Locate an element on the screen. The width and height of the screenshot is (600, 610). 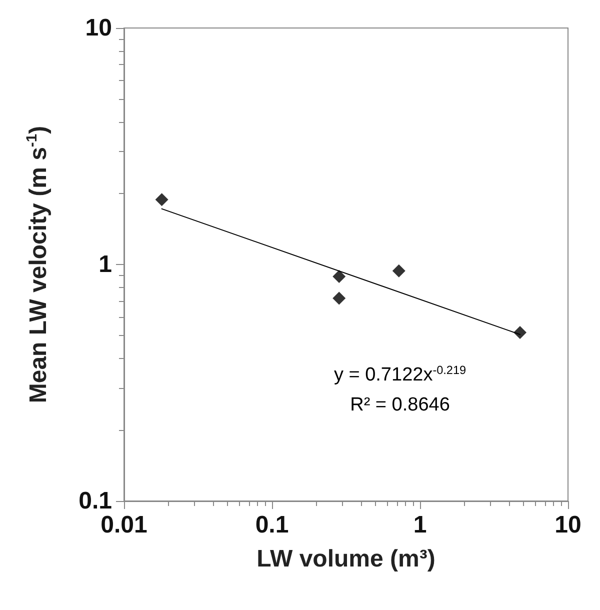
x-tick-label: 10 is located at coordinates (568, 525).